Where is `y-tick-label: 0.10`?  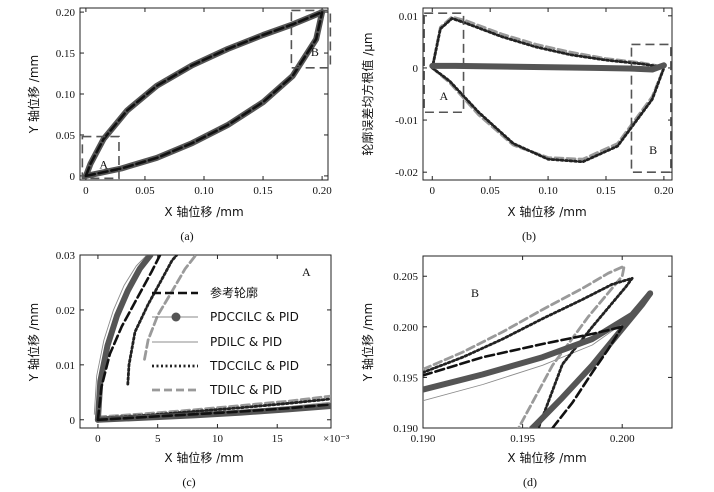 y-tick-label: 0.10 is located at coordinates (66, 95).